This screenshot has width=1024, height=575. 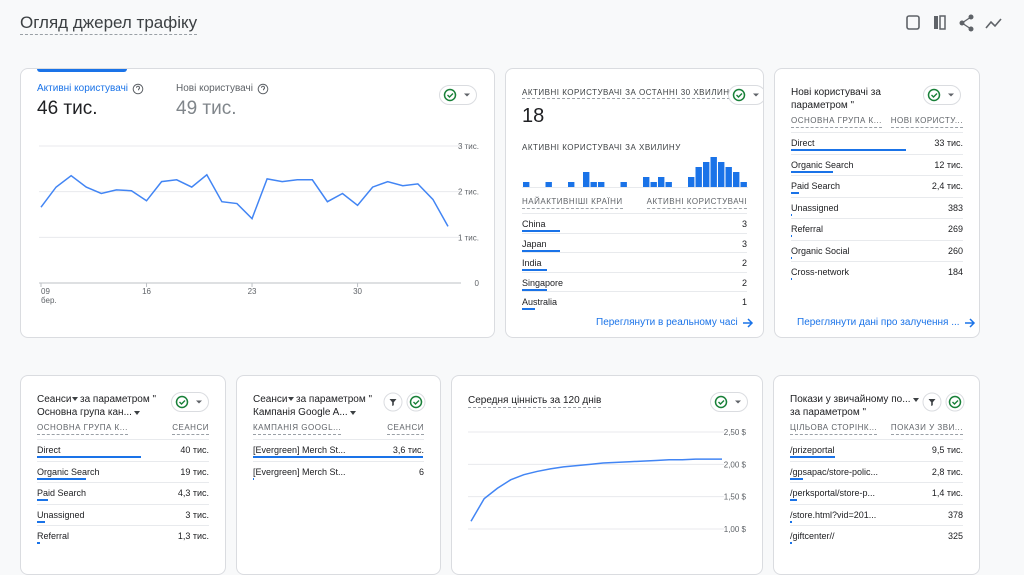 What do you see at coordinates (535, 401) in the screenshot?
I see `card-title: Середня цінність за 120 днів` at bounding box center [535, 401].